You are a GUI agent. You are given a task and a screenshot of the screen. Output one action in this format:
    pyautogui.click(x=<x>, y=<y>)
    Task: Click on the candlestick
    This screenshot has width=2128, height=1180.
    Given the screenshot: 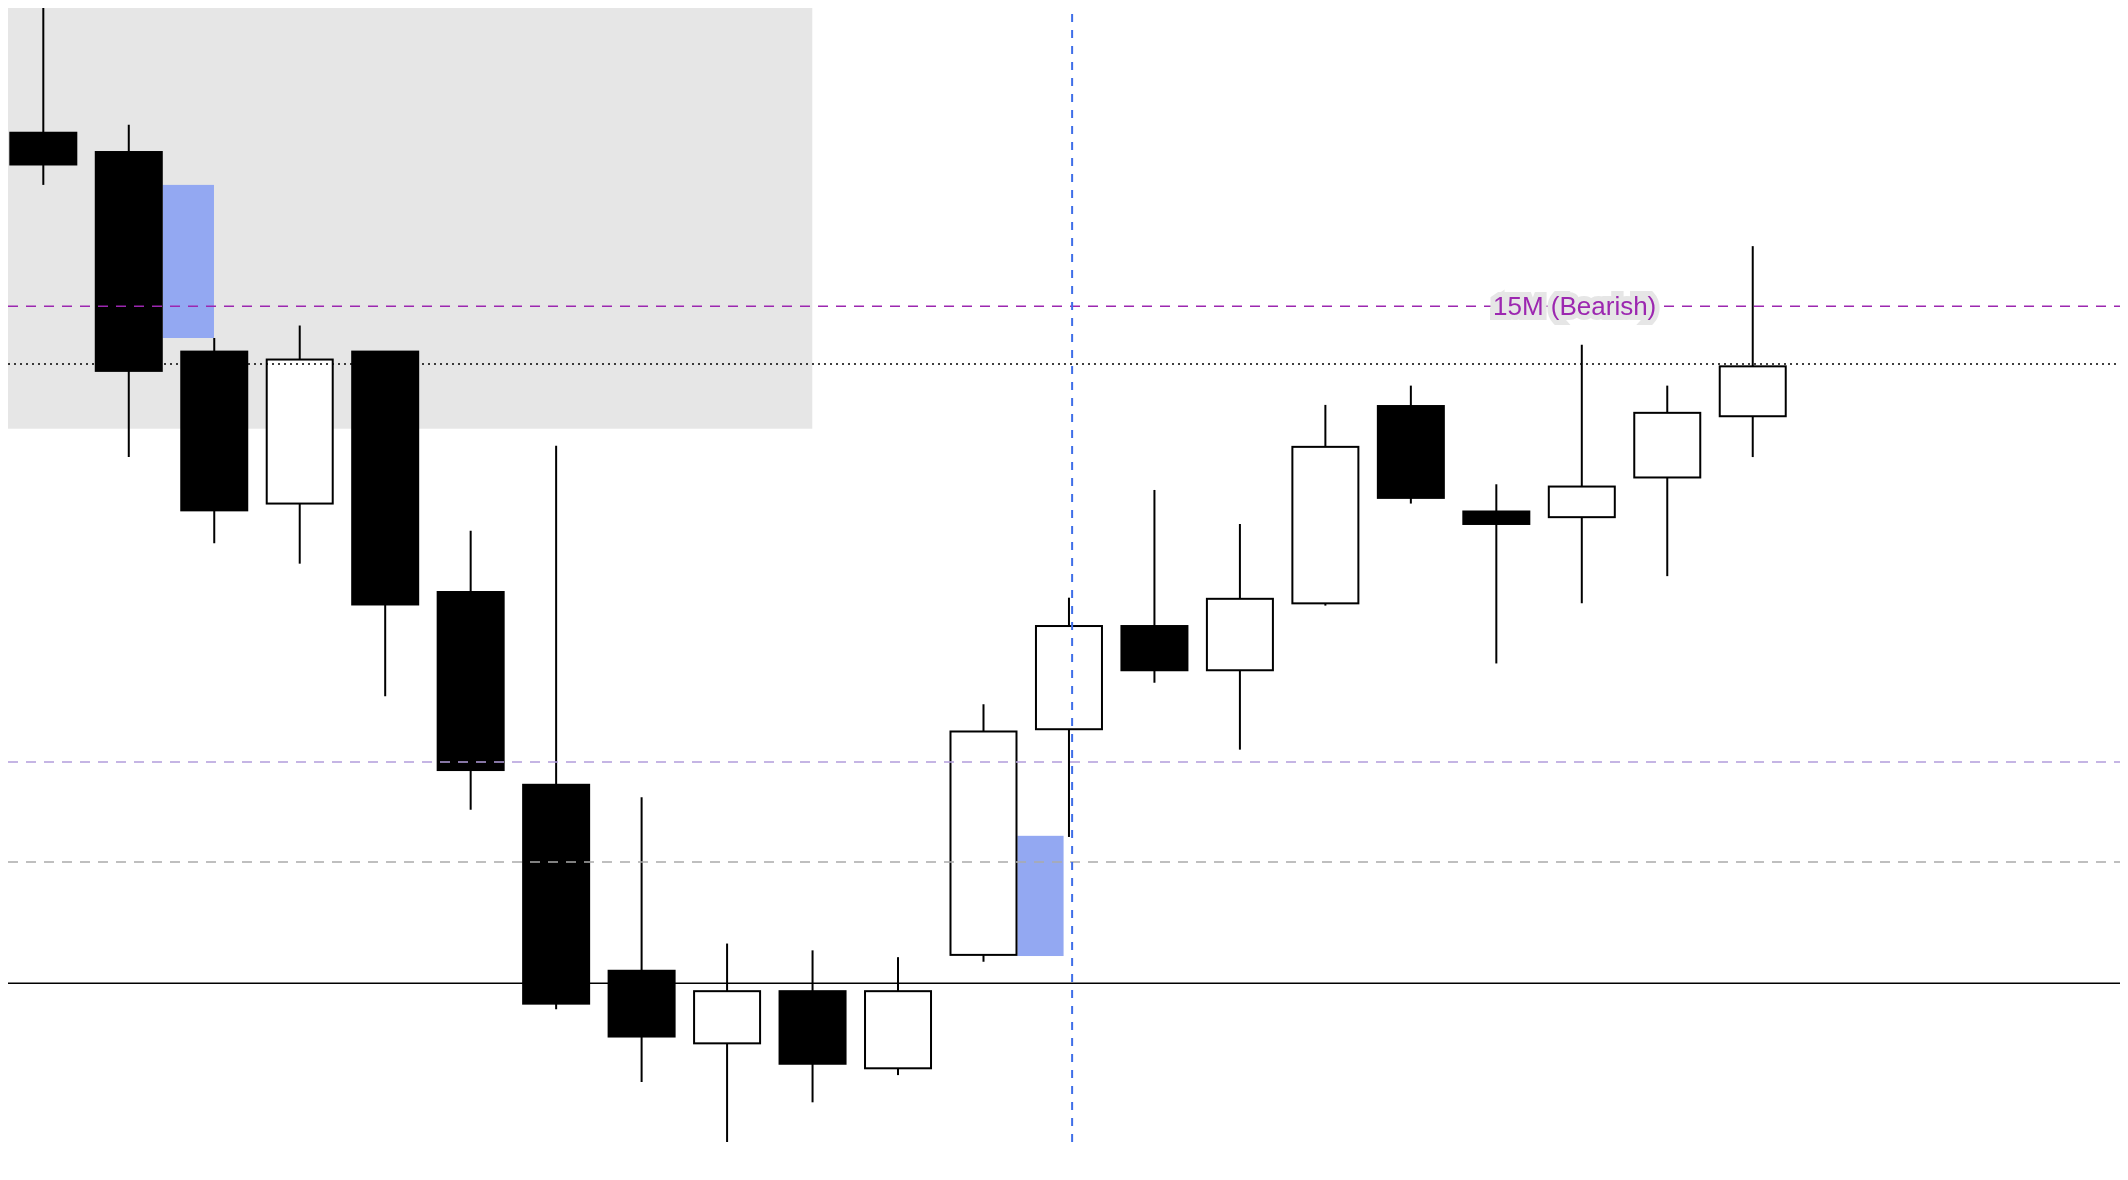 What is the action you would take?
    pyautogui.click(x=1496, y=574)
    